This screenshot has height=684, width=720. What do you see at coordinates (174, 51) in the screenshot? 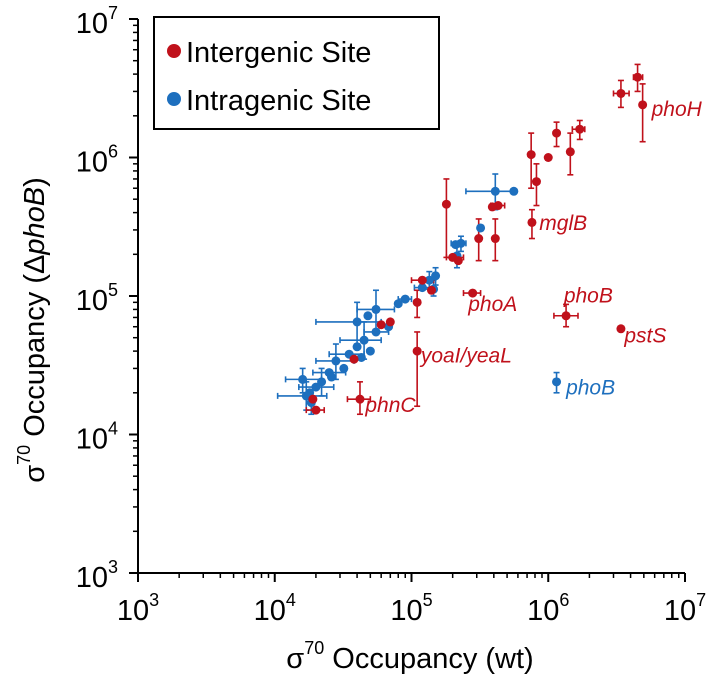
I see `legend-marker-intergenic` at bounding box center [174, 51].